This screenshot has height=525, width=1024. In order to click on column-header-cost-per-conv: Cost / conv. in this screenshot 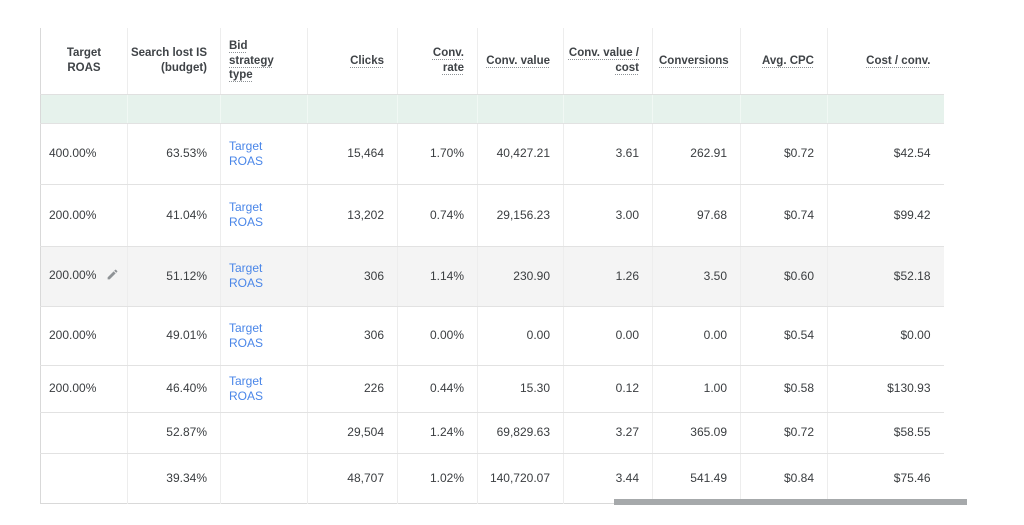, I will do `click(885, 61)`.